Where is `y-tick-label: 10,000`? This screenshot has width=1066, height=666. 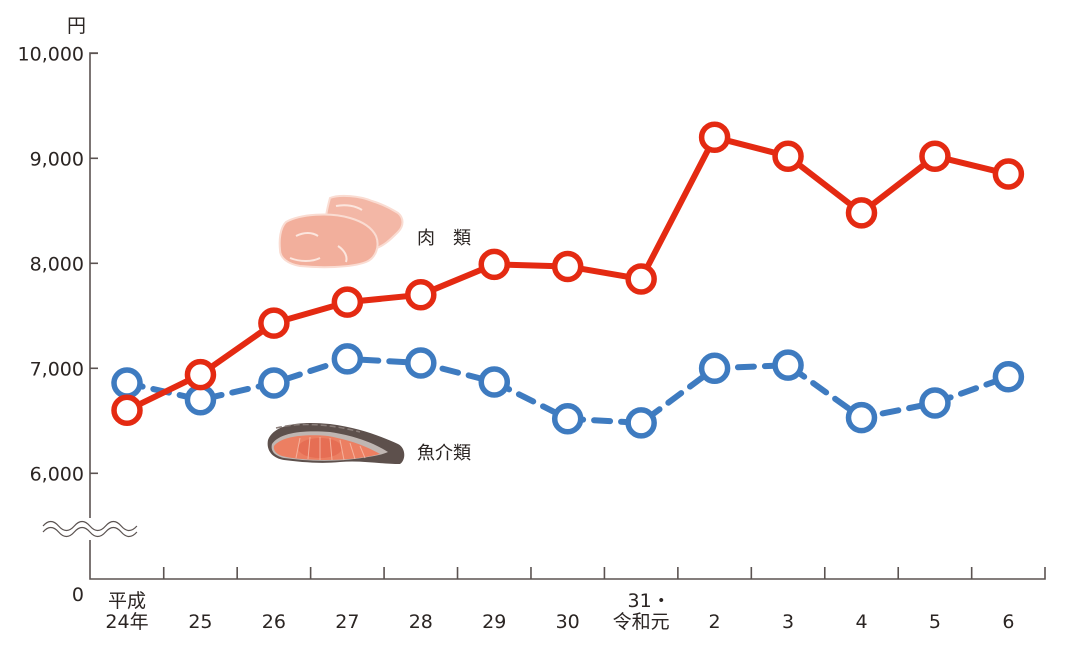
y-tick-label: 10,000 is located at coordinates (51, 54).